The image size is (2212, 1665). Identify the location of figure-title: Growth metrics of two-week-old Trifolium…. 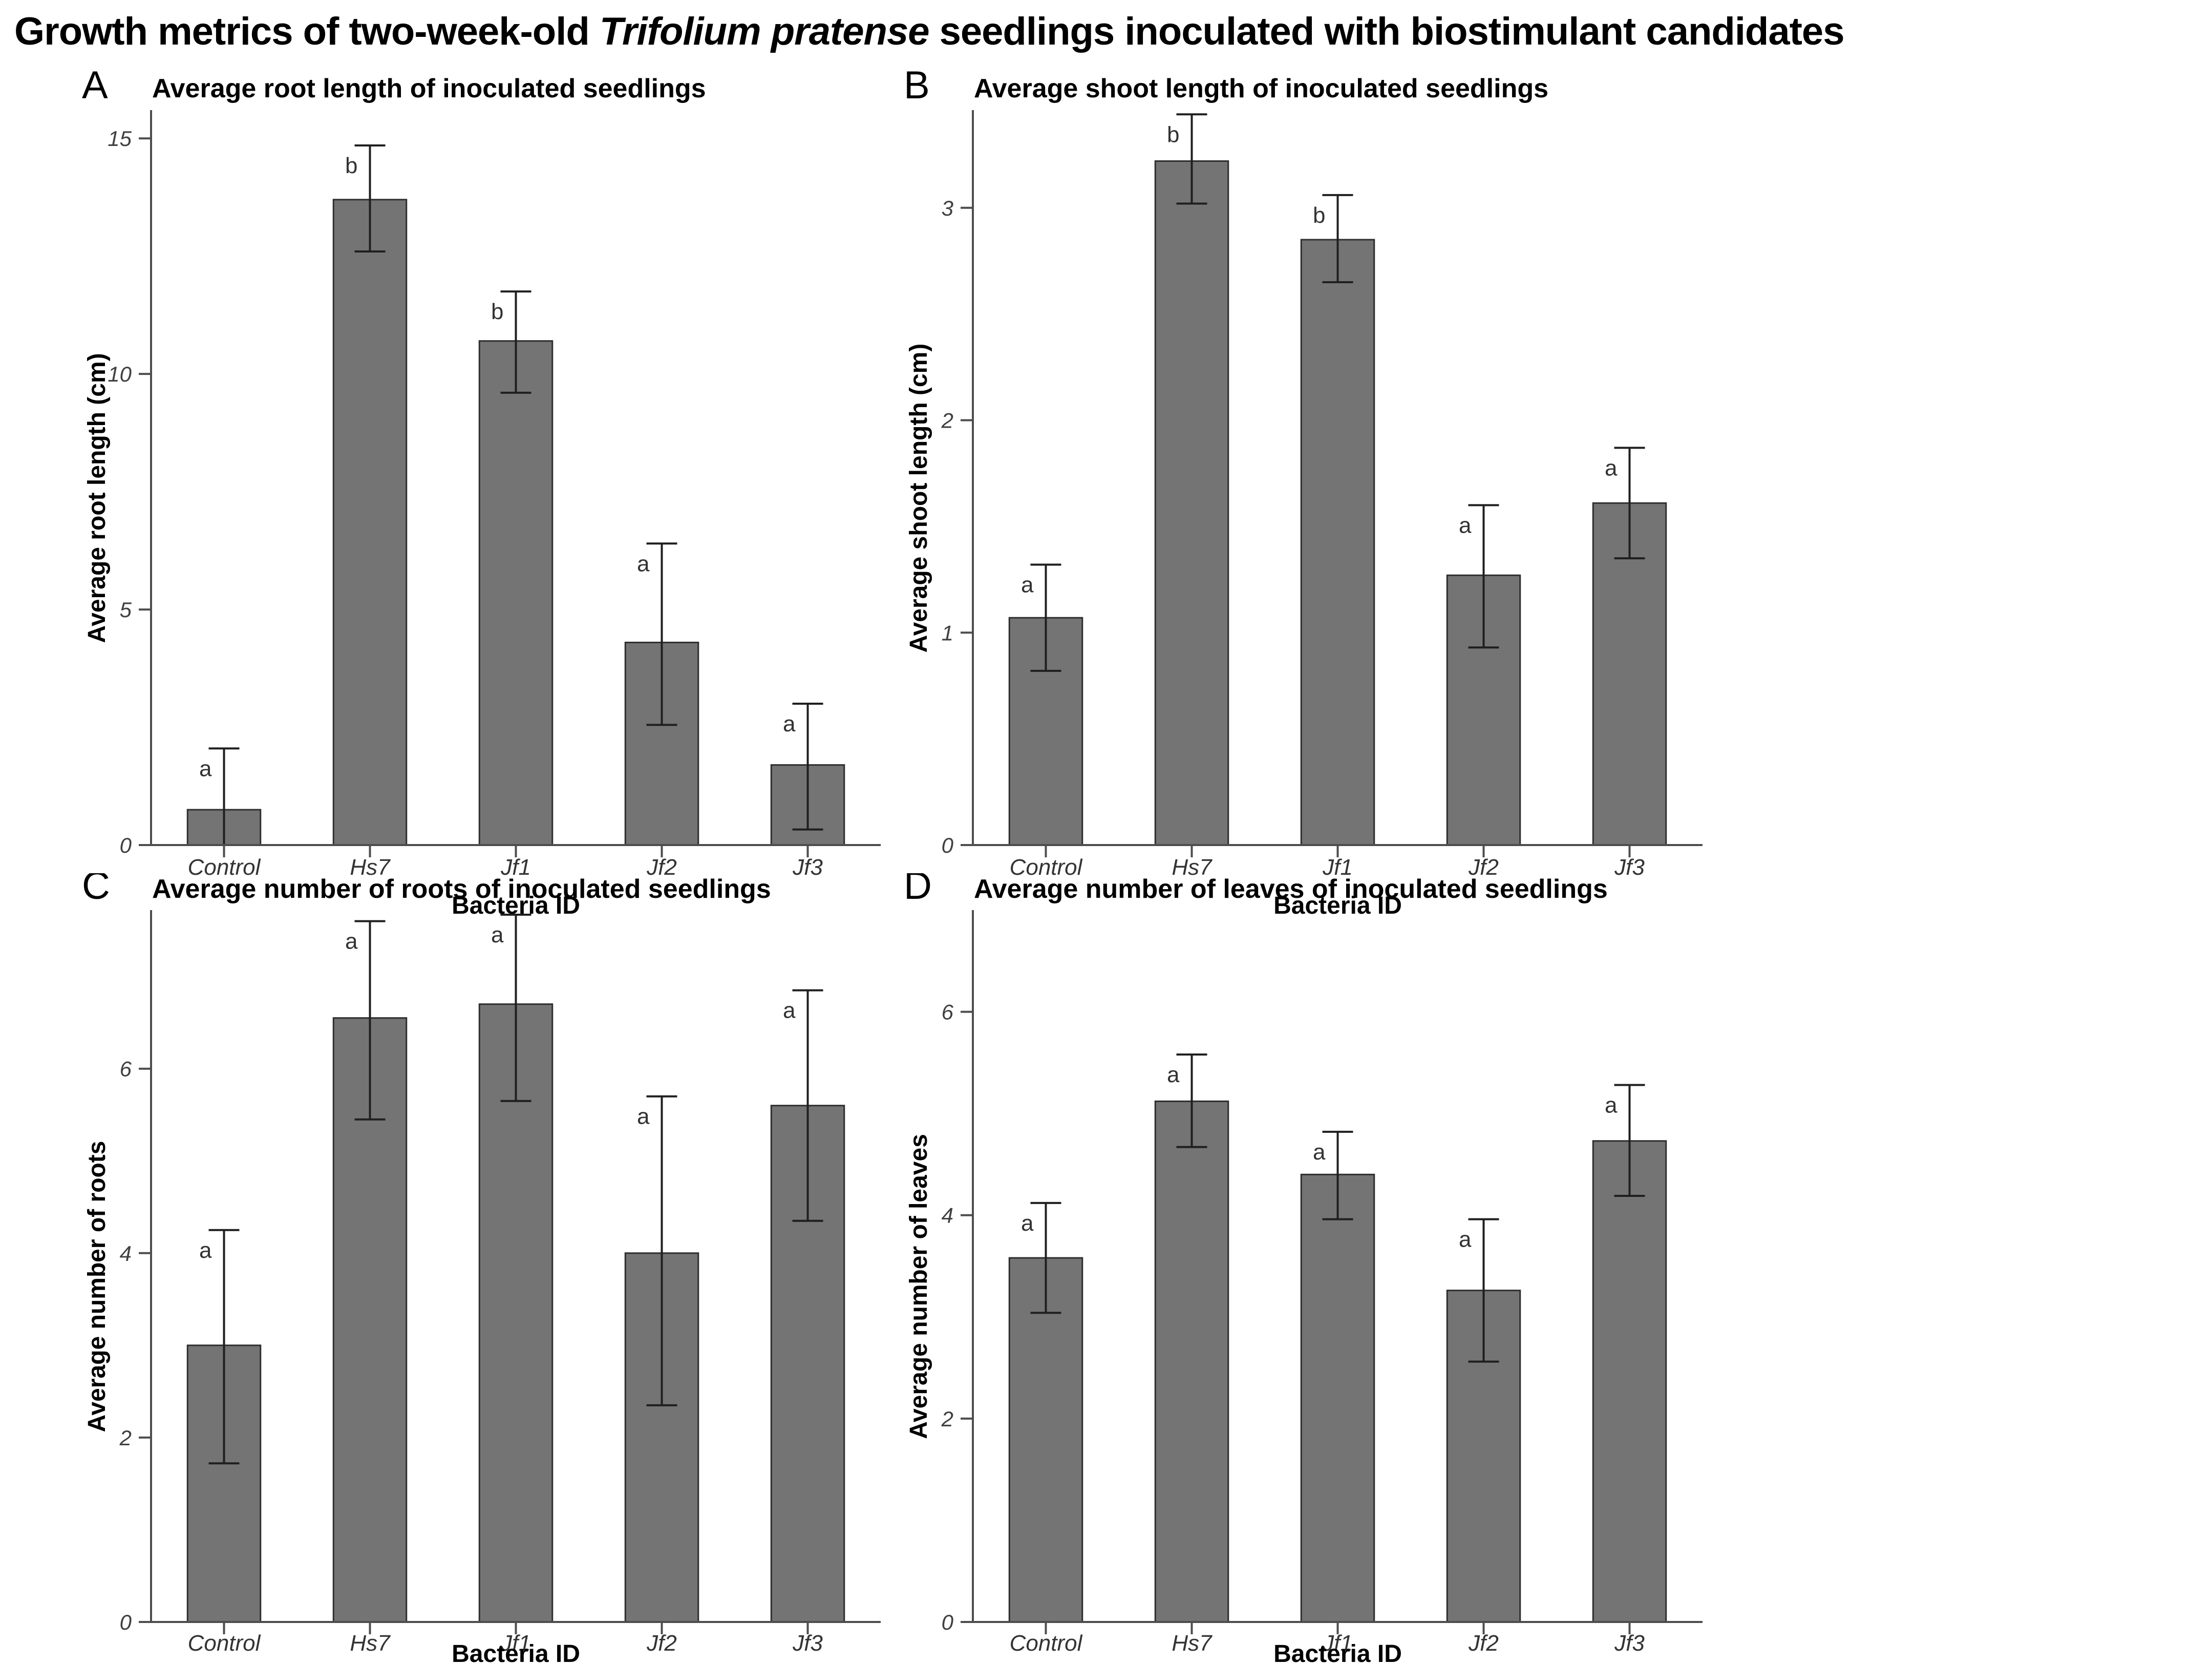
(1111, 31).